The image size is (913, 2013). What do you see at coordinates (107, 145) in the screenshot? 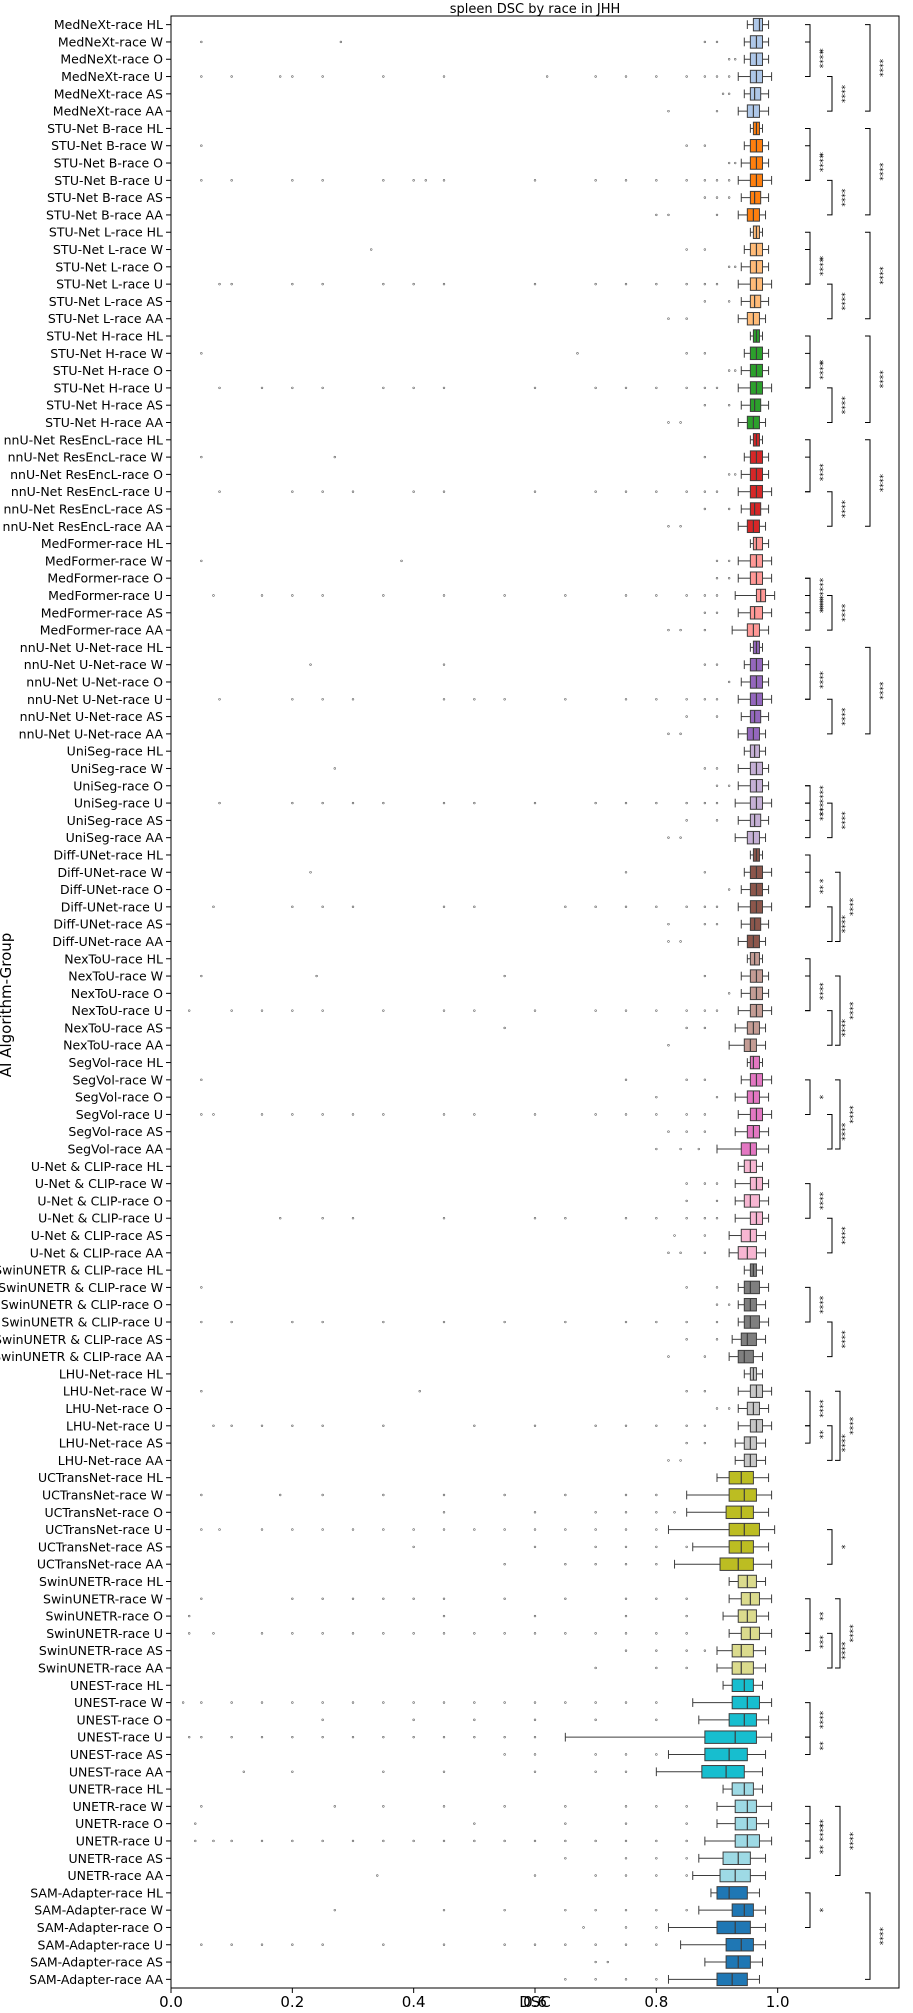
I see `y-tick-label: STU-Net B-race W` at bounding box center [107, 145].